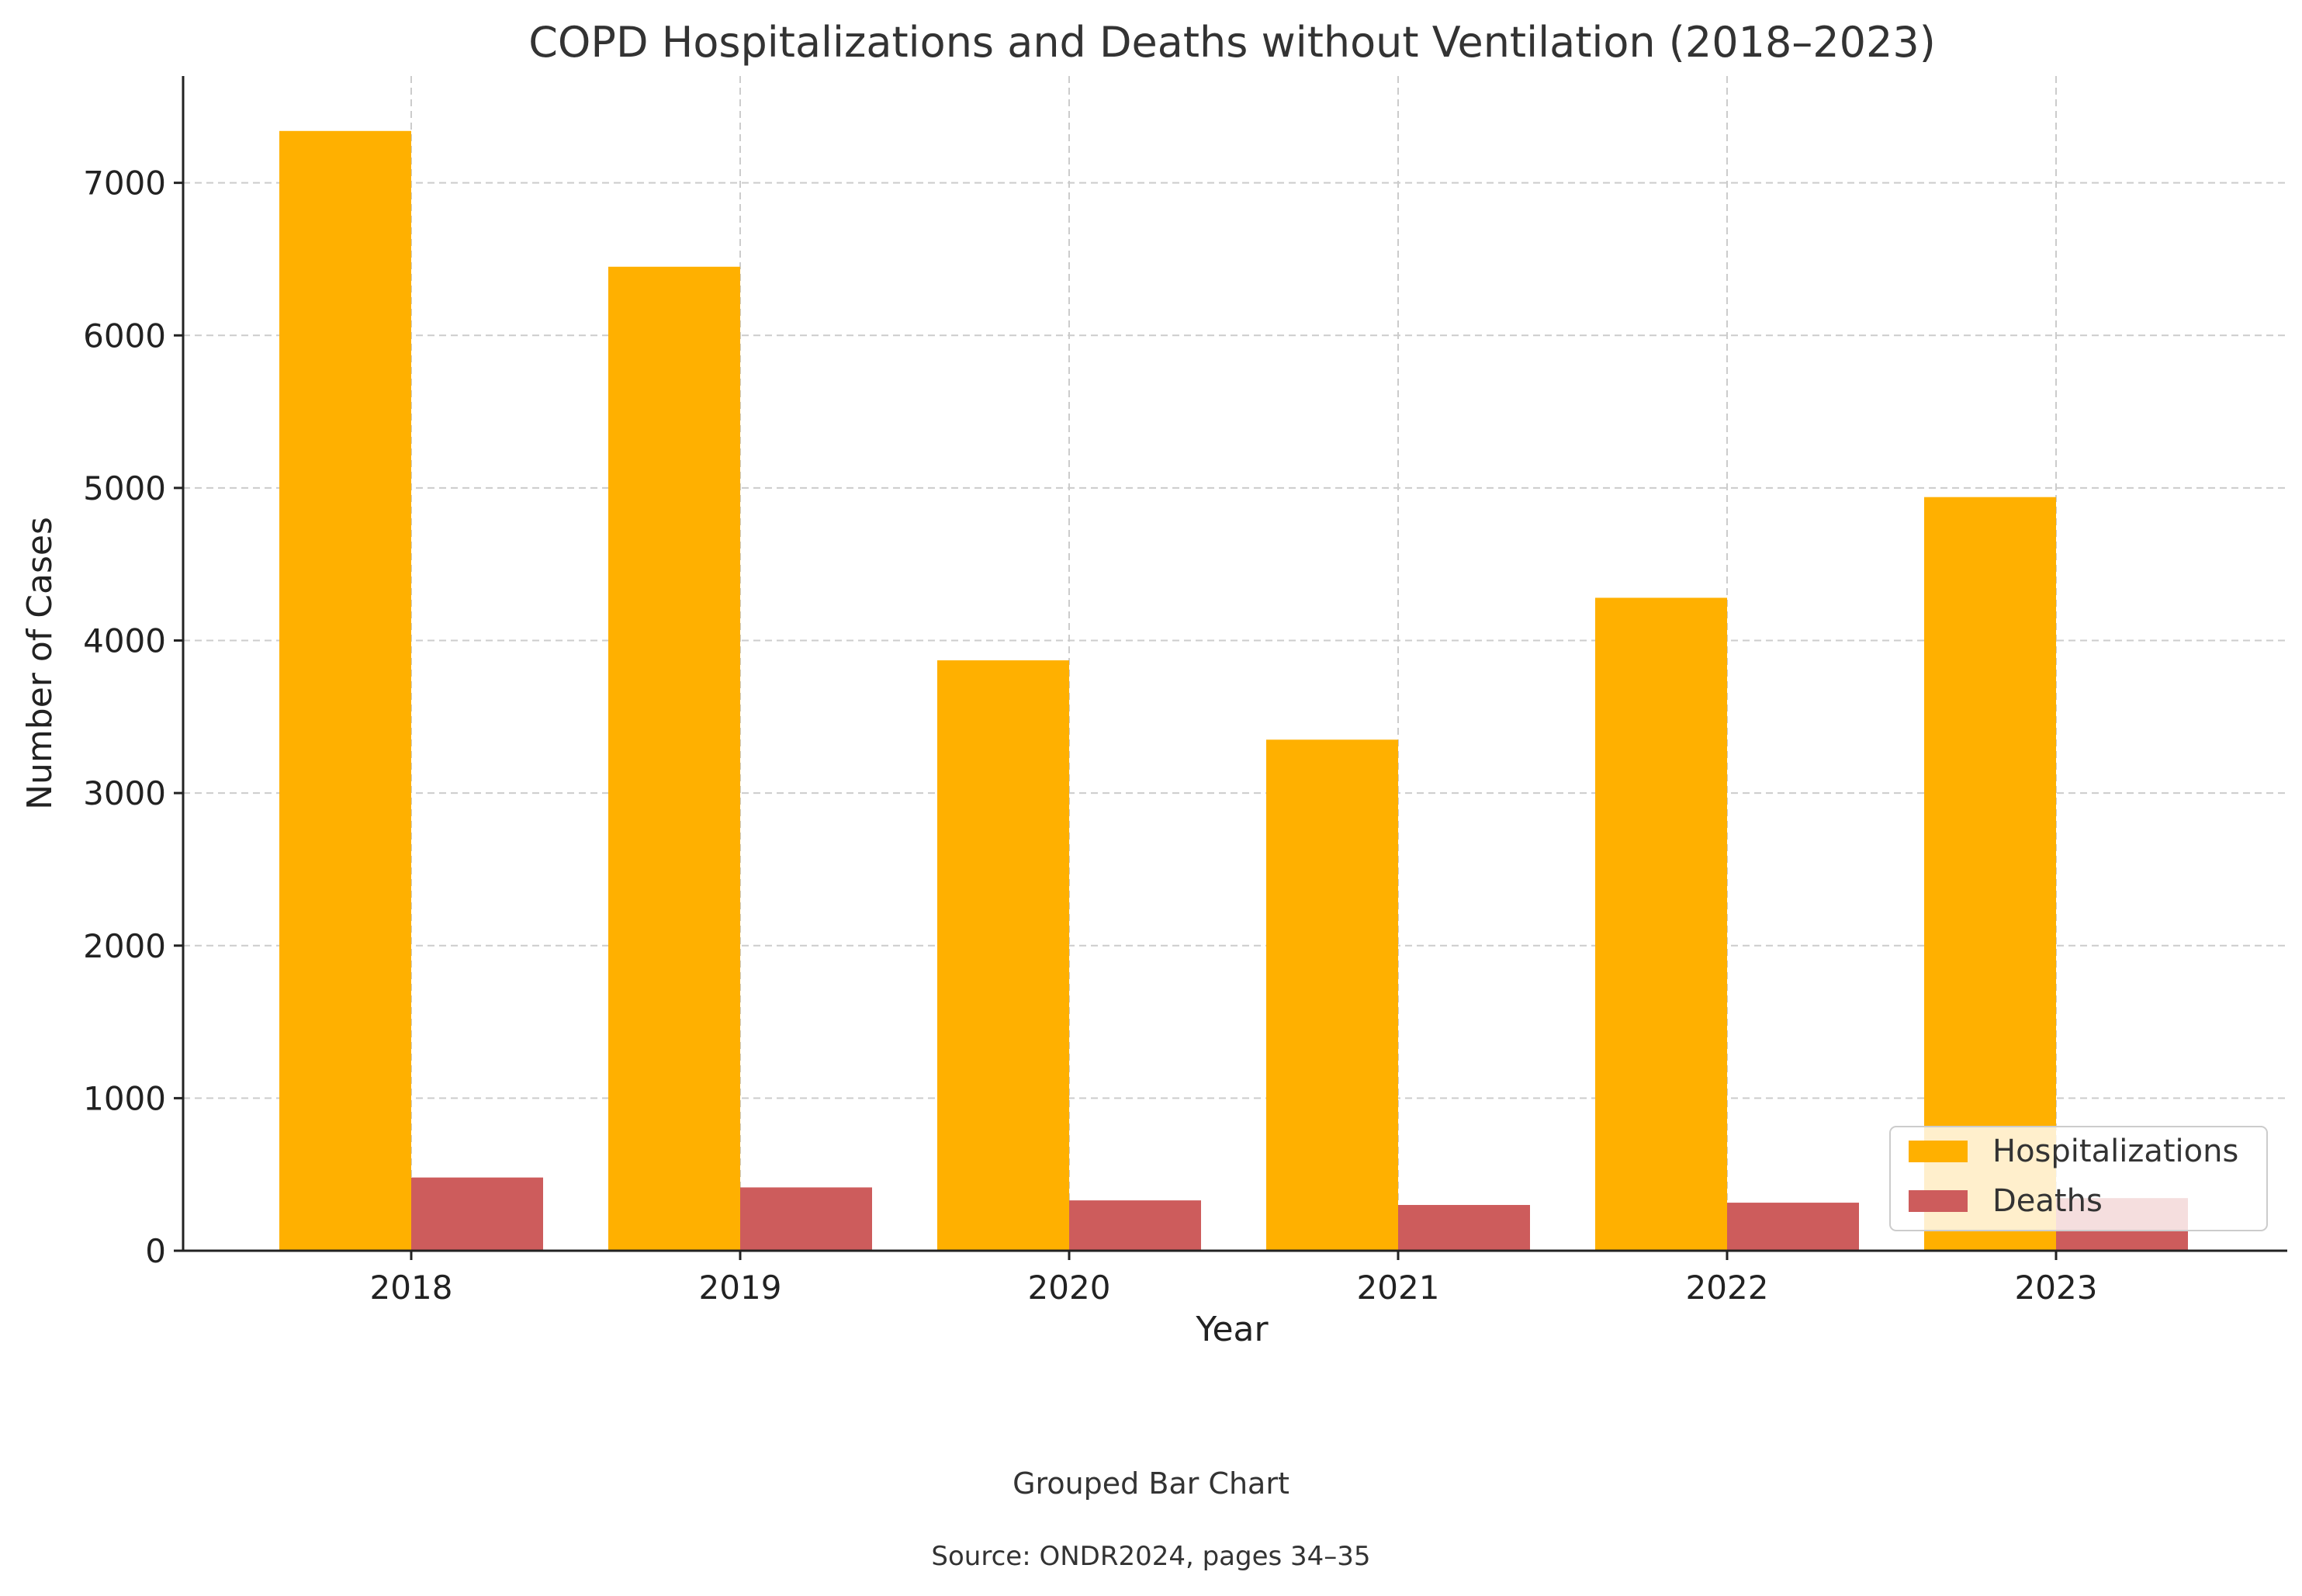 The image size is (2302, 1596). What do you see at coordinates (806, 1219) in the screenshot?
I see `bar-deaths-2019` at bounding box center [806, 1219].